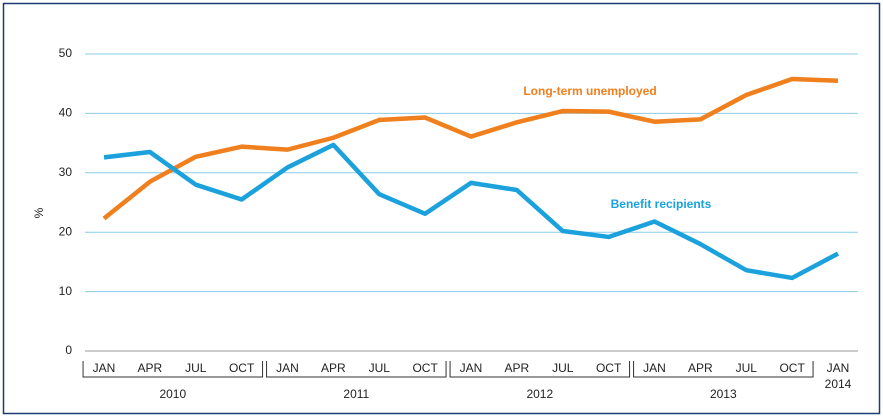 Image resolution: width=883 pixels, height=417 pixels. Describe the element at coordinates (66, 53) in the screenshot. I see `y-tick-label: 50` at that location.